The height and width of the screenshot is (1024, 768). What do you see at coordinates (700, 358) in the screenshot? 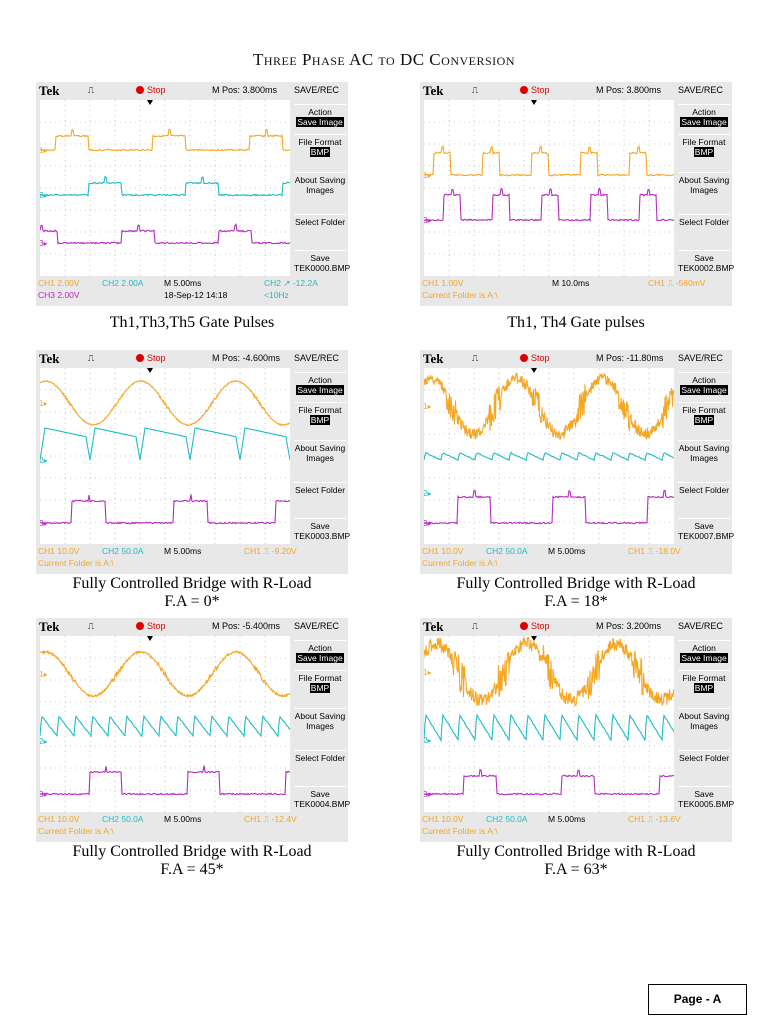
I see `menu-title: SAVE/REC` at bounding box center [700, 358].